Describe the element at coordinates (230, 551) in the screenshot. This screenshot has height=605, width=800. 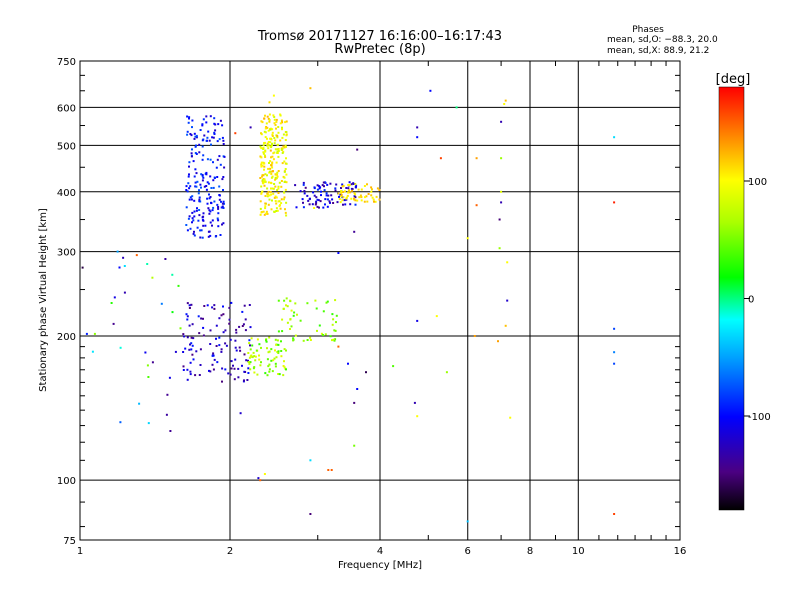
I see `x-tick-label: 2` at that location.